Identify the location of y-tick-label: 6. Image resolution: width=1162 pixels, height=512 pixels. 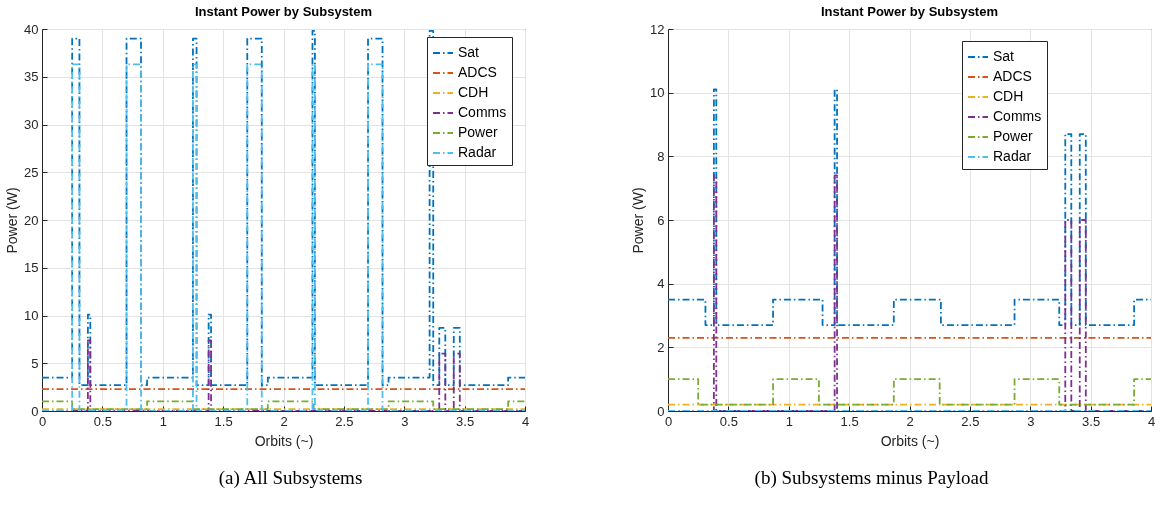
(661, 220).